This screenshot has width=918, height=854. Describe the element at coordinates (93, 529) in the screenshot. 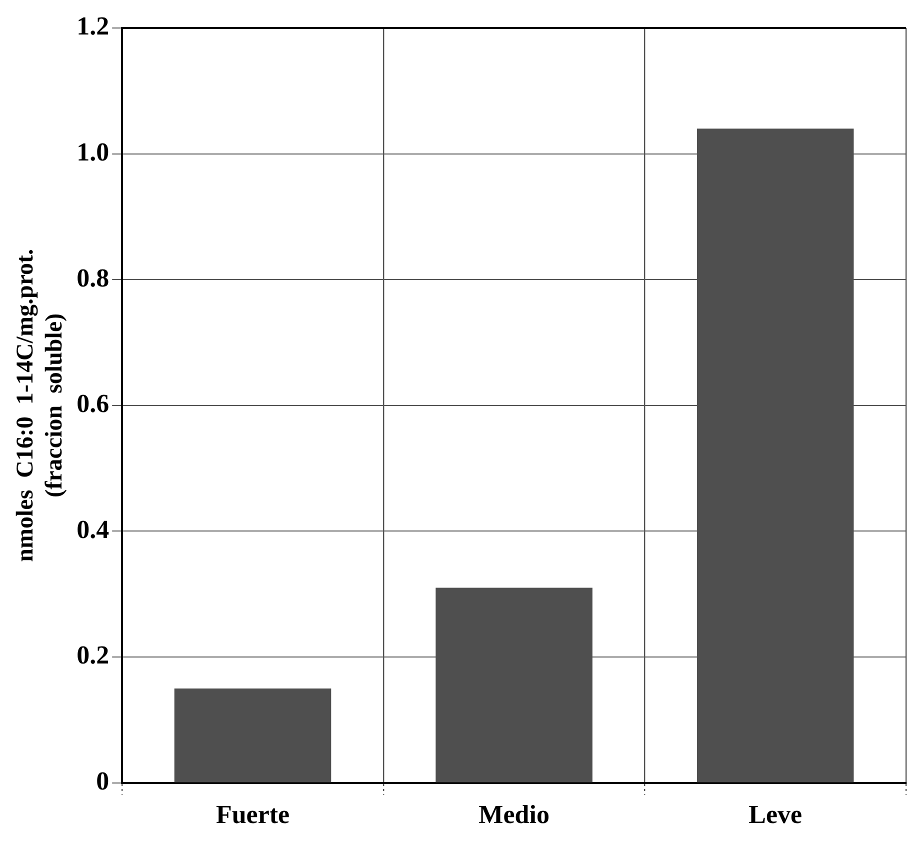

I see `y-tick-label: 0.4` at that location.